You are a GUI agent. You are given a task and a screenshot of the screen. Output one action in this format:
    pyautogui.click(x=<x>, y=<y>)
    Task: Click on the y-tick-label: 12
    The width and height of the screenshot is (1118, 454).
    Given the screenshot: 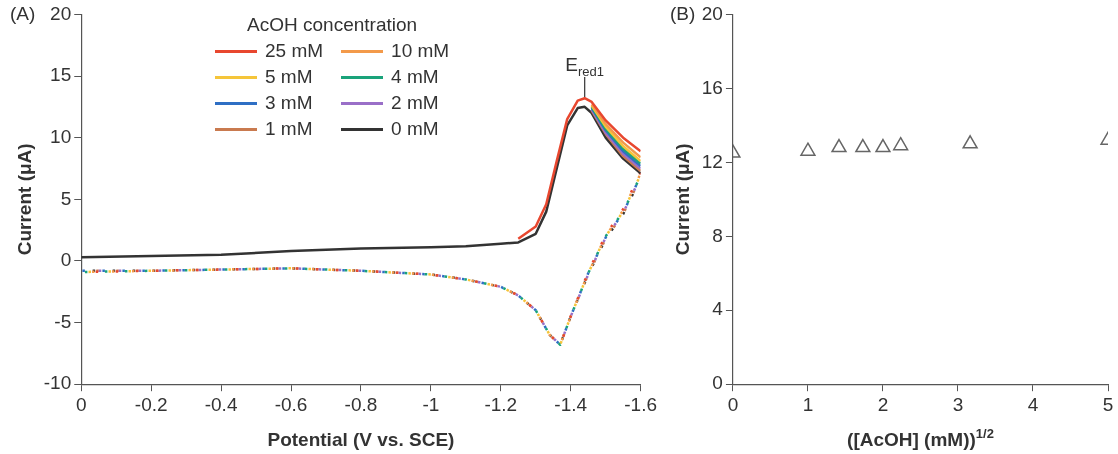 What is the action you would take?
    pyautogui.click(x=712, y=161)
    